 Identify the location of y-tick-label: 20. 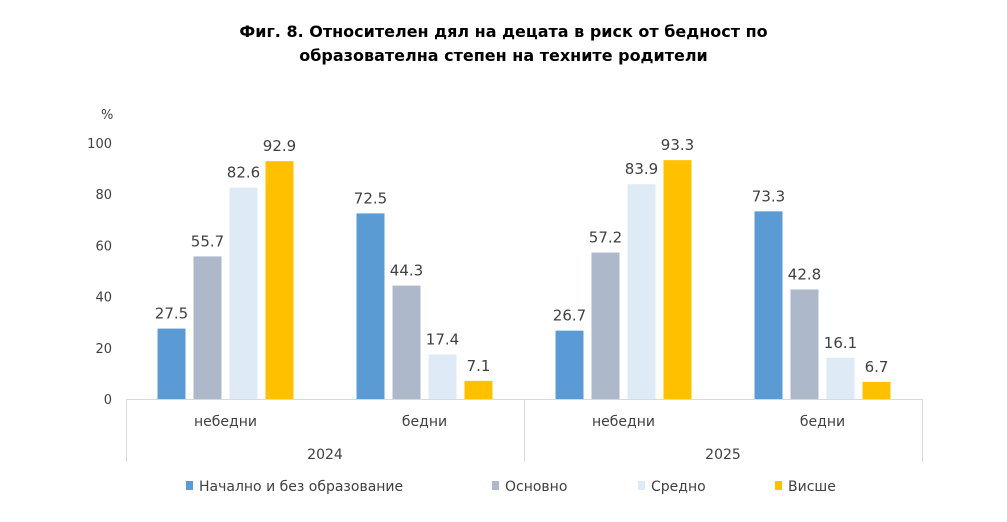
(103, 349).